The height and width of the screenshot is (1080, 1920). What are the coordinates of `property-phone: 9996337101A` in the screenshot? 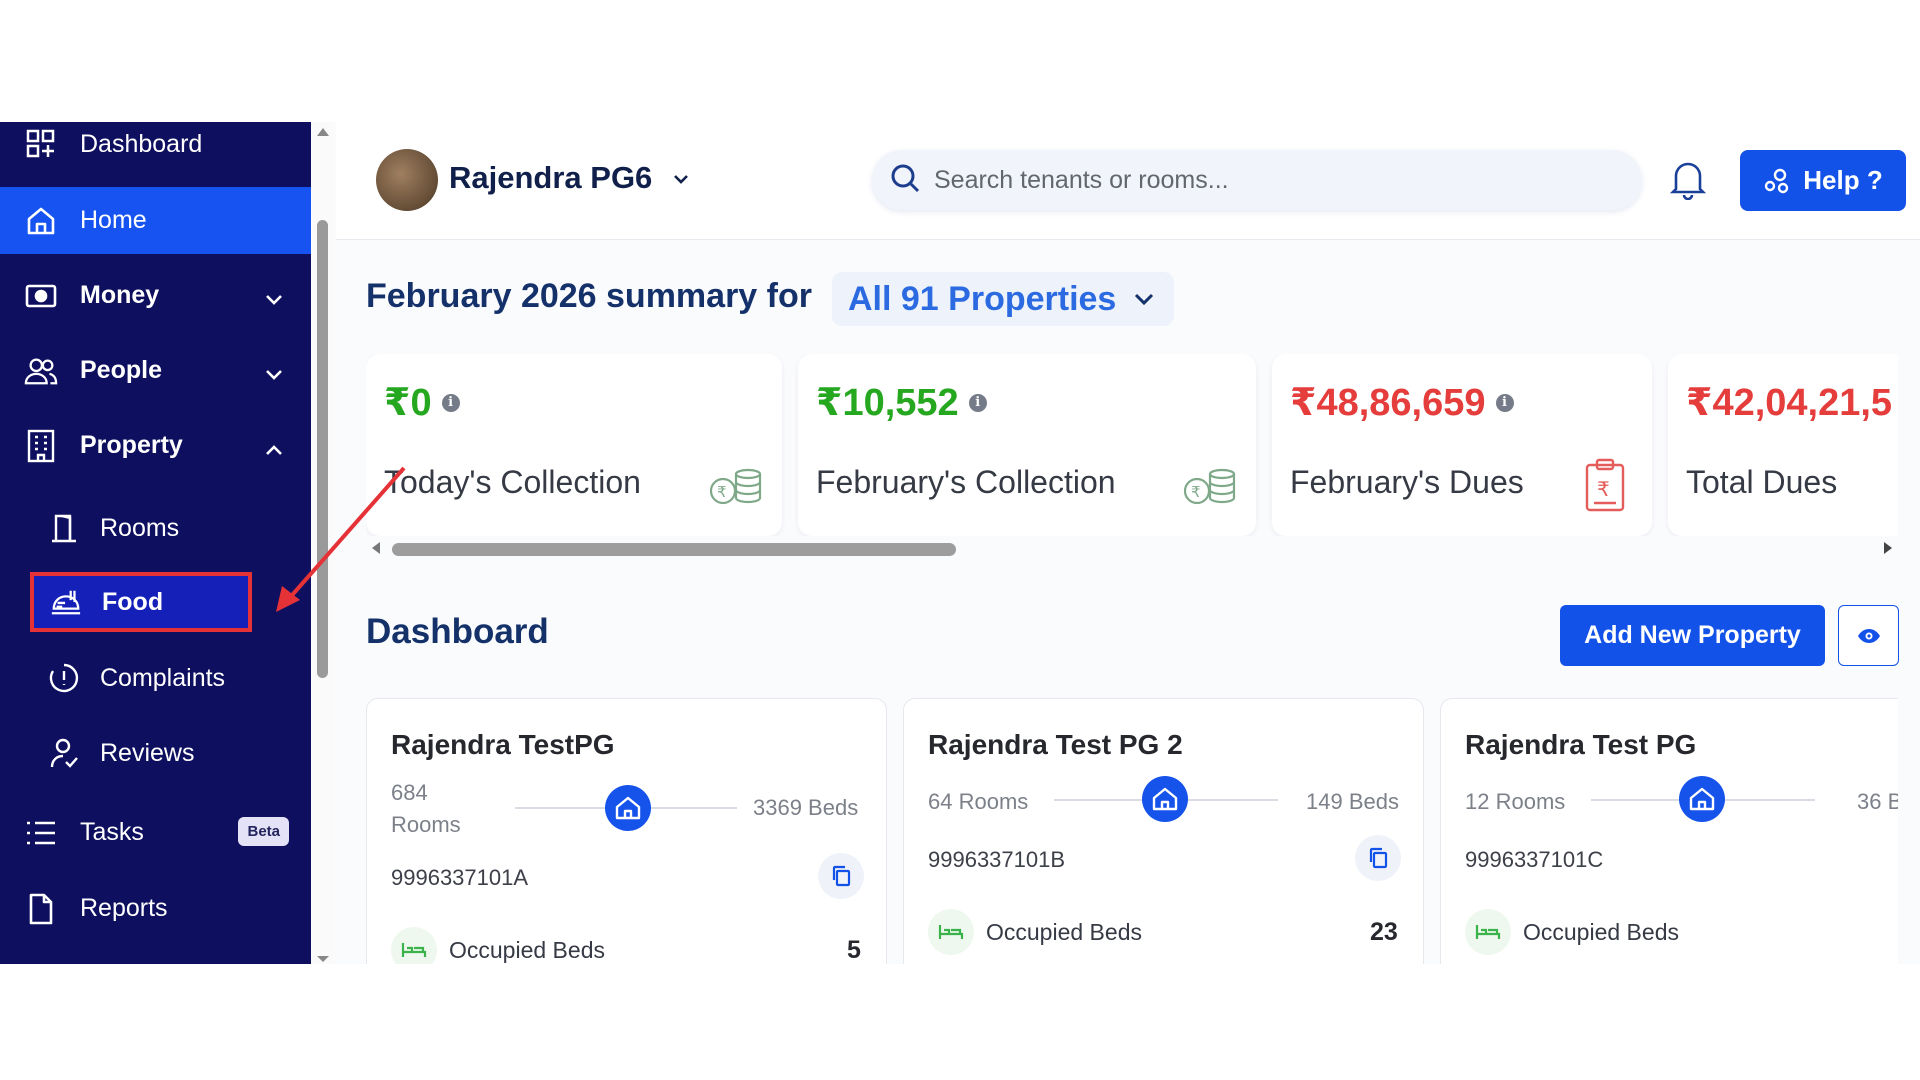 It's located at (460, 877).